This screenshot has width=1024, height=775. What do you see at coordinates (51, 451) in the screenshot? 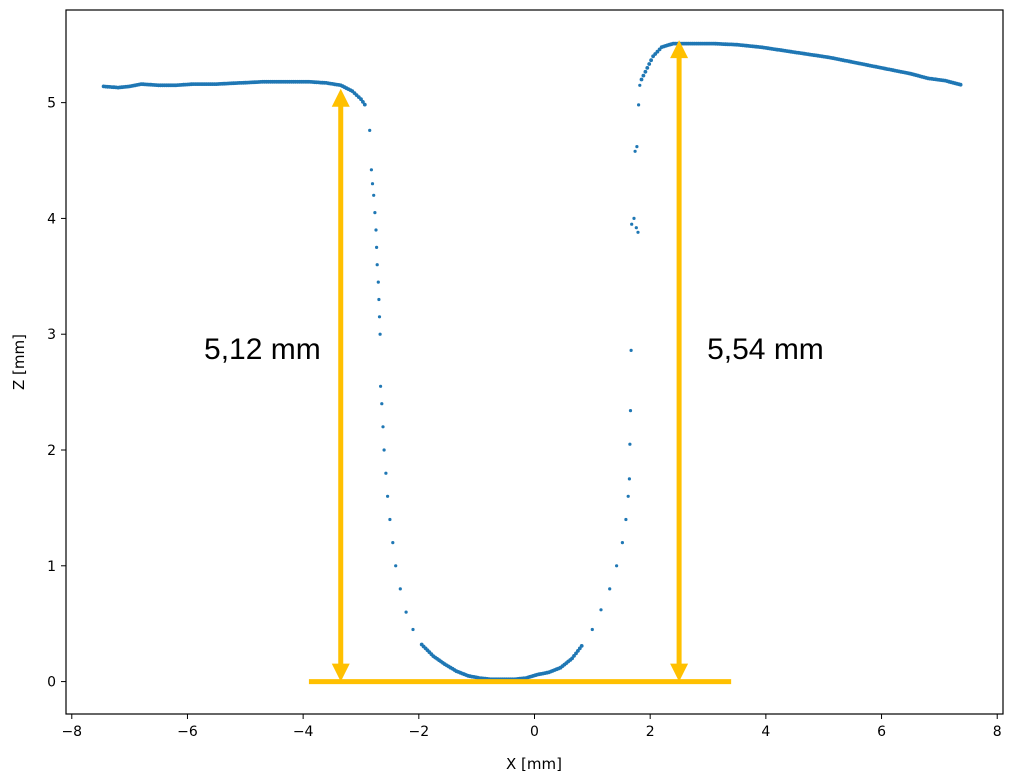
I see `y-tick-label: 2` at bounding box center [51, 451].